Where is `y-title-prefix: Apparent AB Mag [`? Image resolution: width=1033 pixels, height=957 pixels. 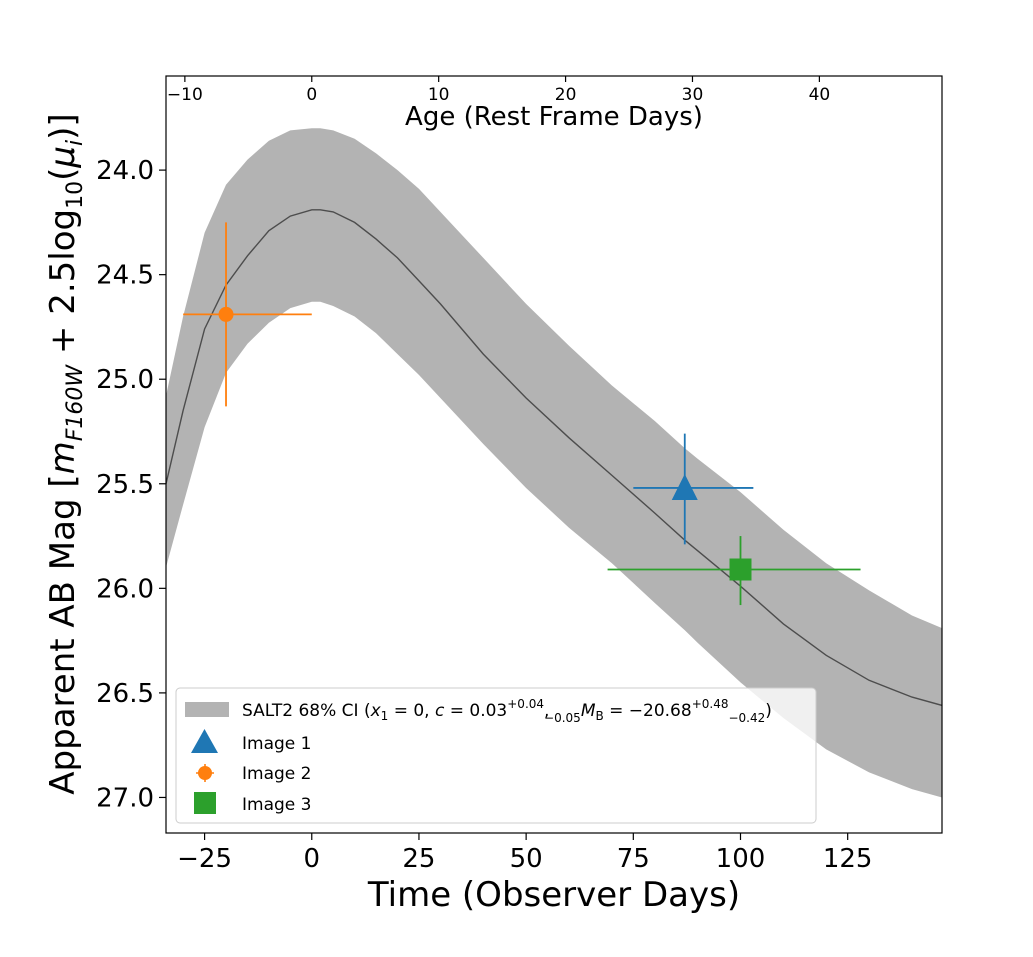 y-title-prefix: Apparent AB Mag [ is located at coordinates (63, 634).